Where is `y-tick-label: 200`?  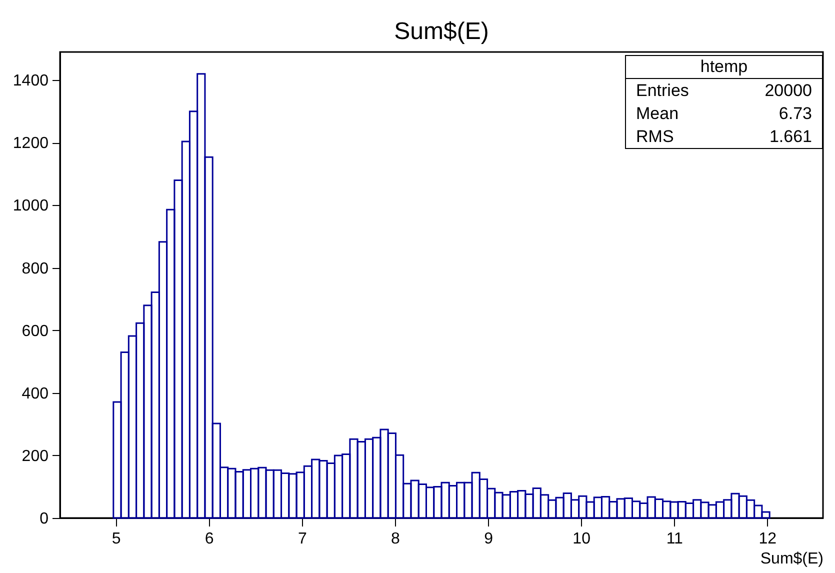
y-tick-label: 200 is located at coordinates (35, 456).